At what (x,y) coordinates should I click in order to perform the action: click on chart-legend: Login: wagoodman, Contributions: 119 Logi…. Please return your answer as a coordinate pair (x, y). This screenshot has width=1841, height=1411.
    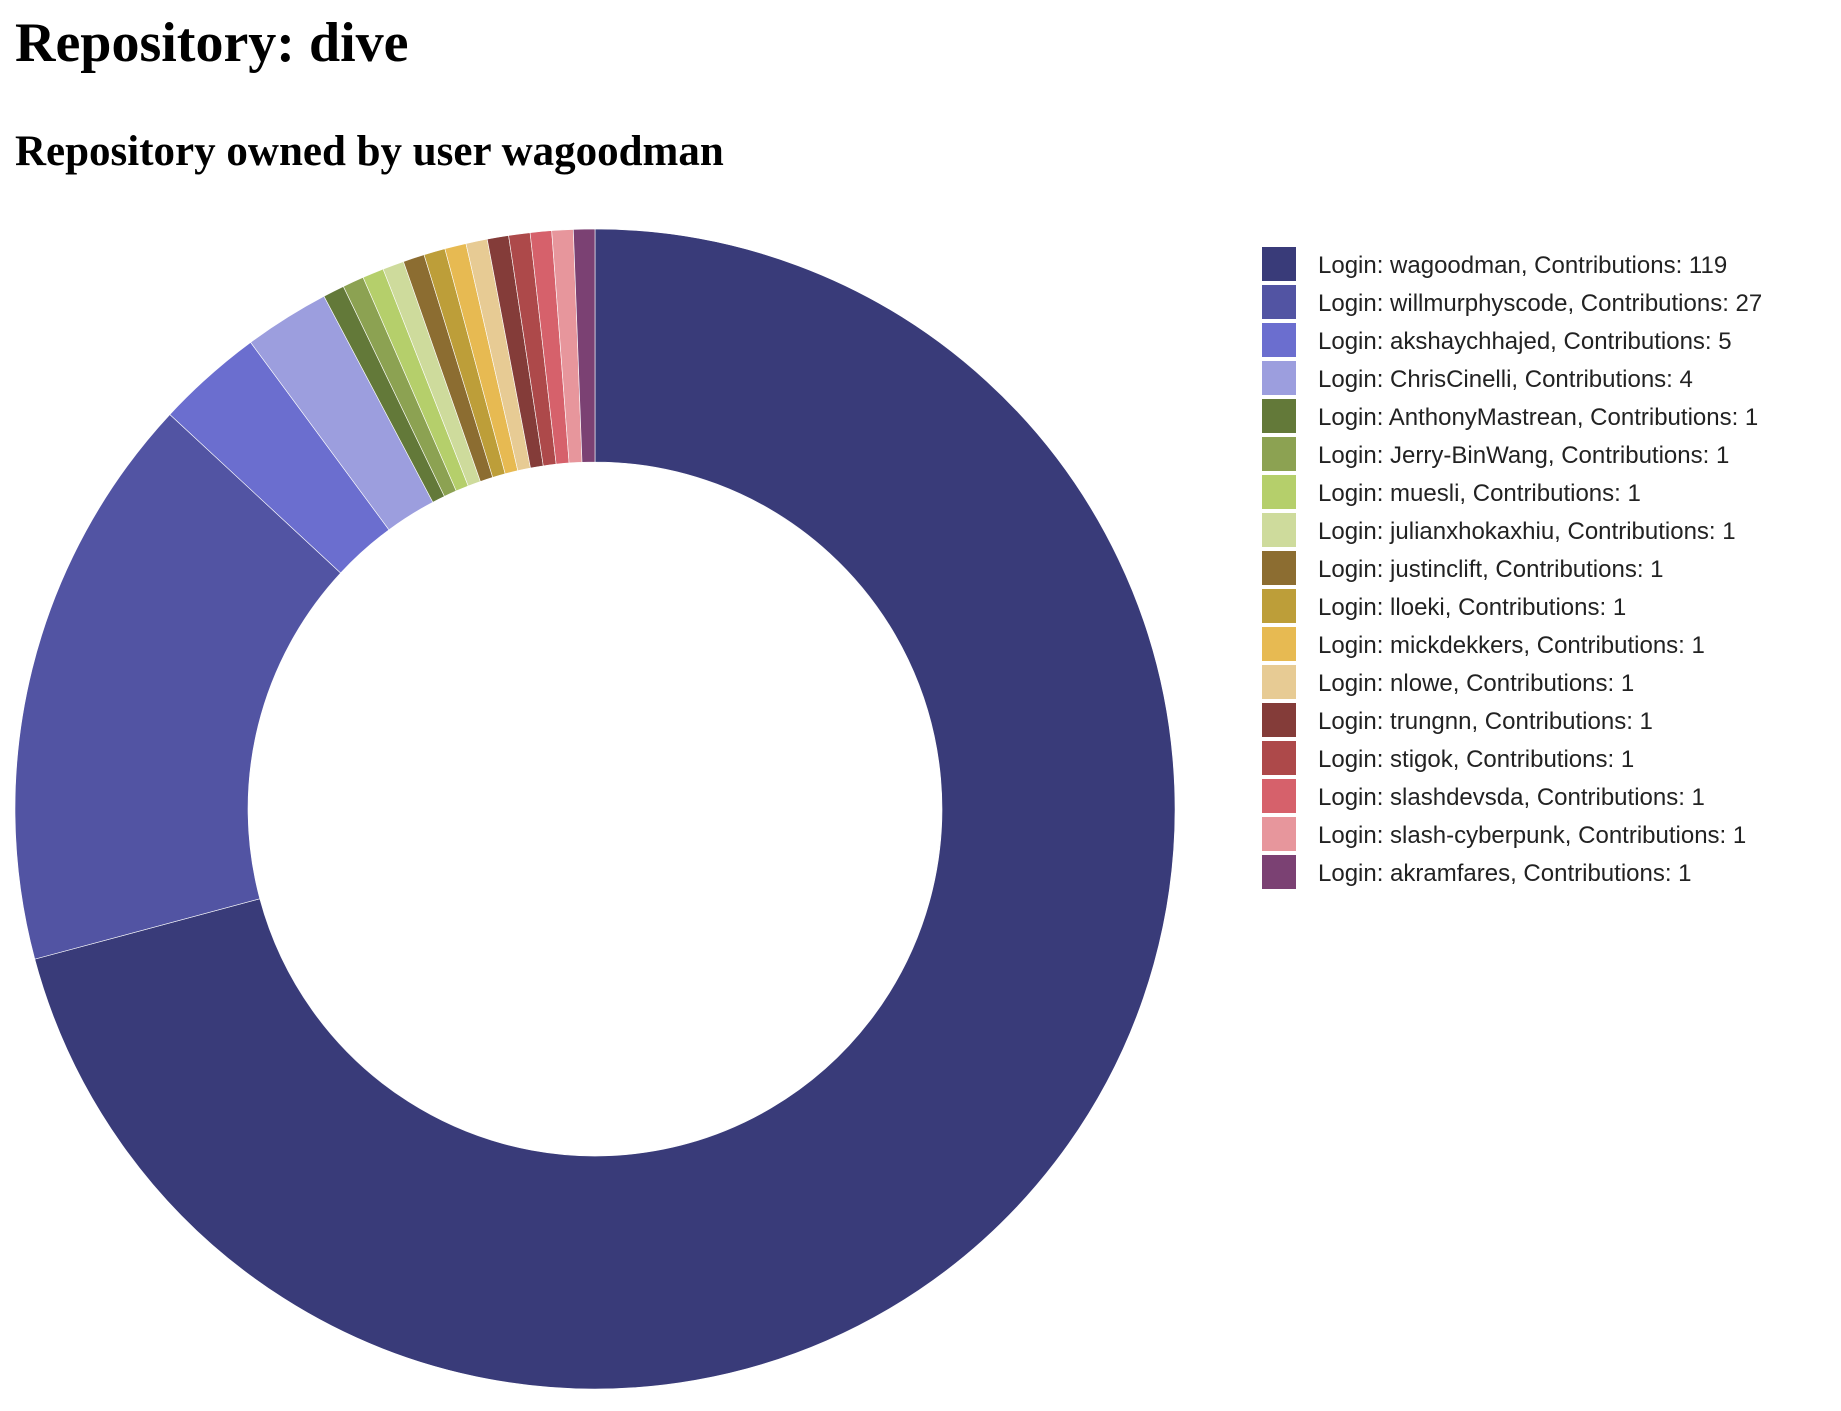
    Looking at the image, I should click on (1512, 568).